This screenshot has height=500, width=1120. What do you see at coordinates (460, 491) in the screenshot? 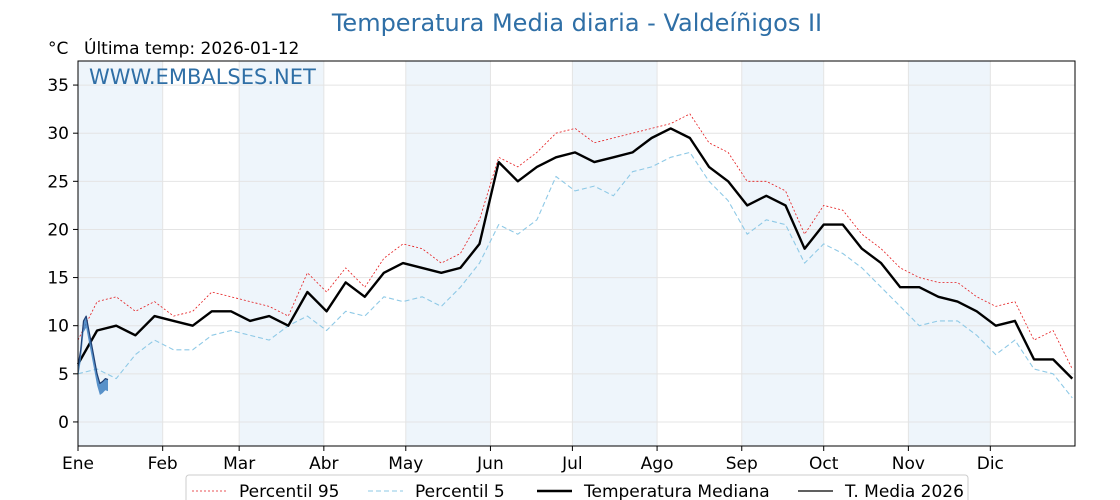
I see `legend-label-percentil-5: Percentil 5` at bounding box center [460, 491].